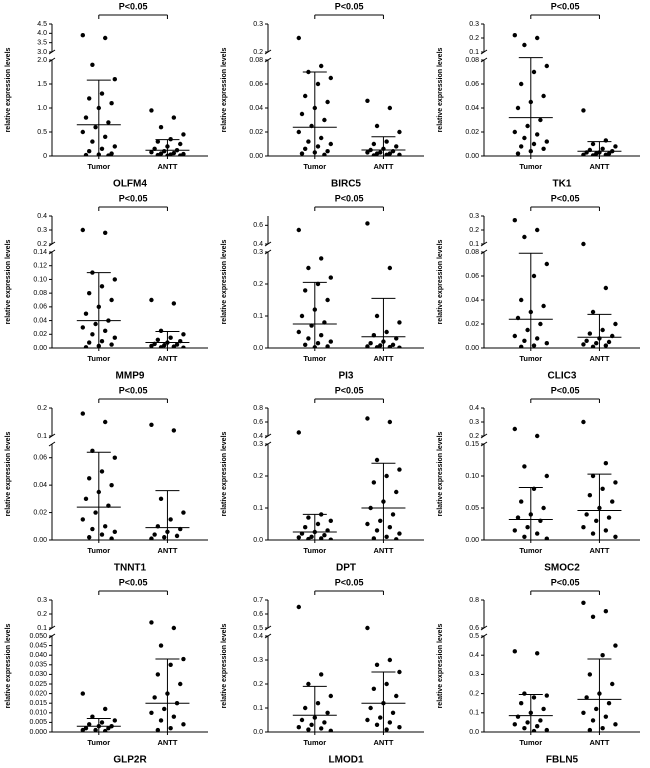 This screenshot has height=768, width=650. I want to click on y-tick-label: 0.7, so click(258, 600).